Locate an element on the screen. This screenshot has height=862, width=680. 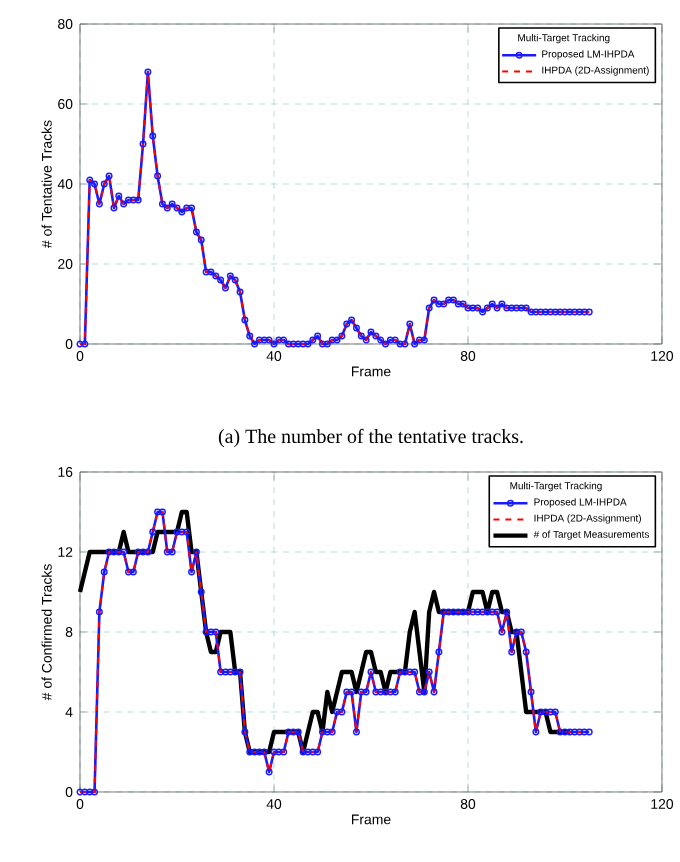
text: (a) The number of the tentative tracks. is located at coordinates (370, 438).